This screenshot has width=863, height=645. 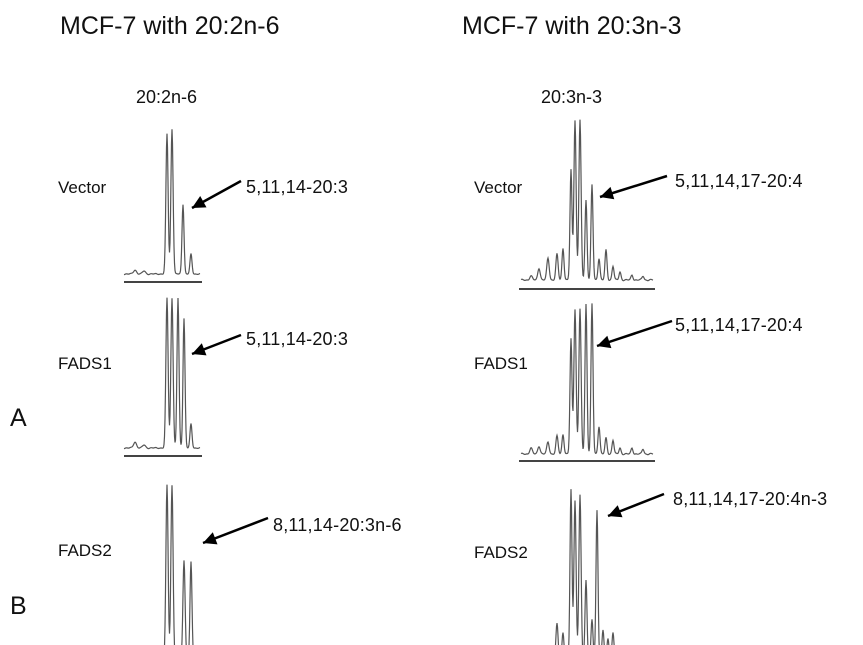 I want to click on peak-label-fads1-left: 5,11,14-20:3, so click(x=297, y=339).